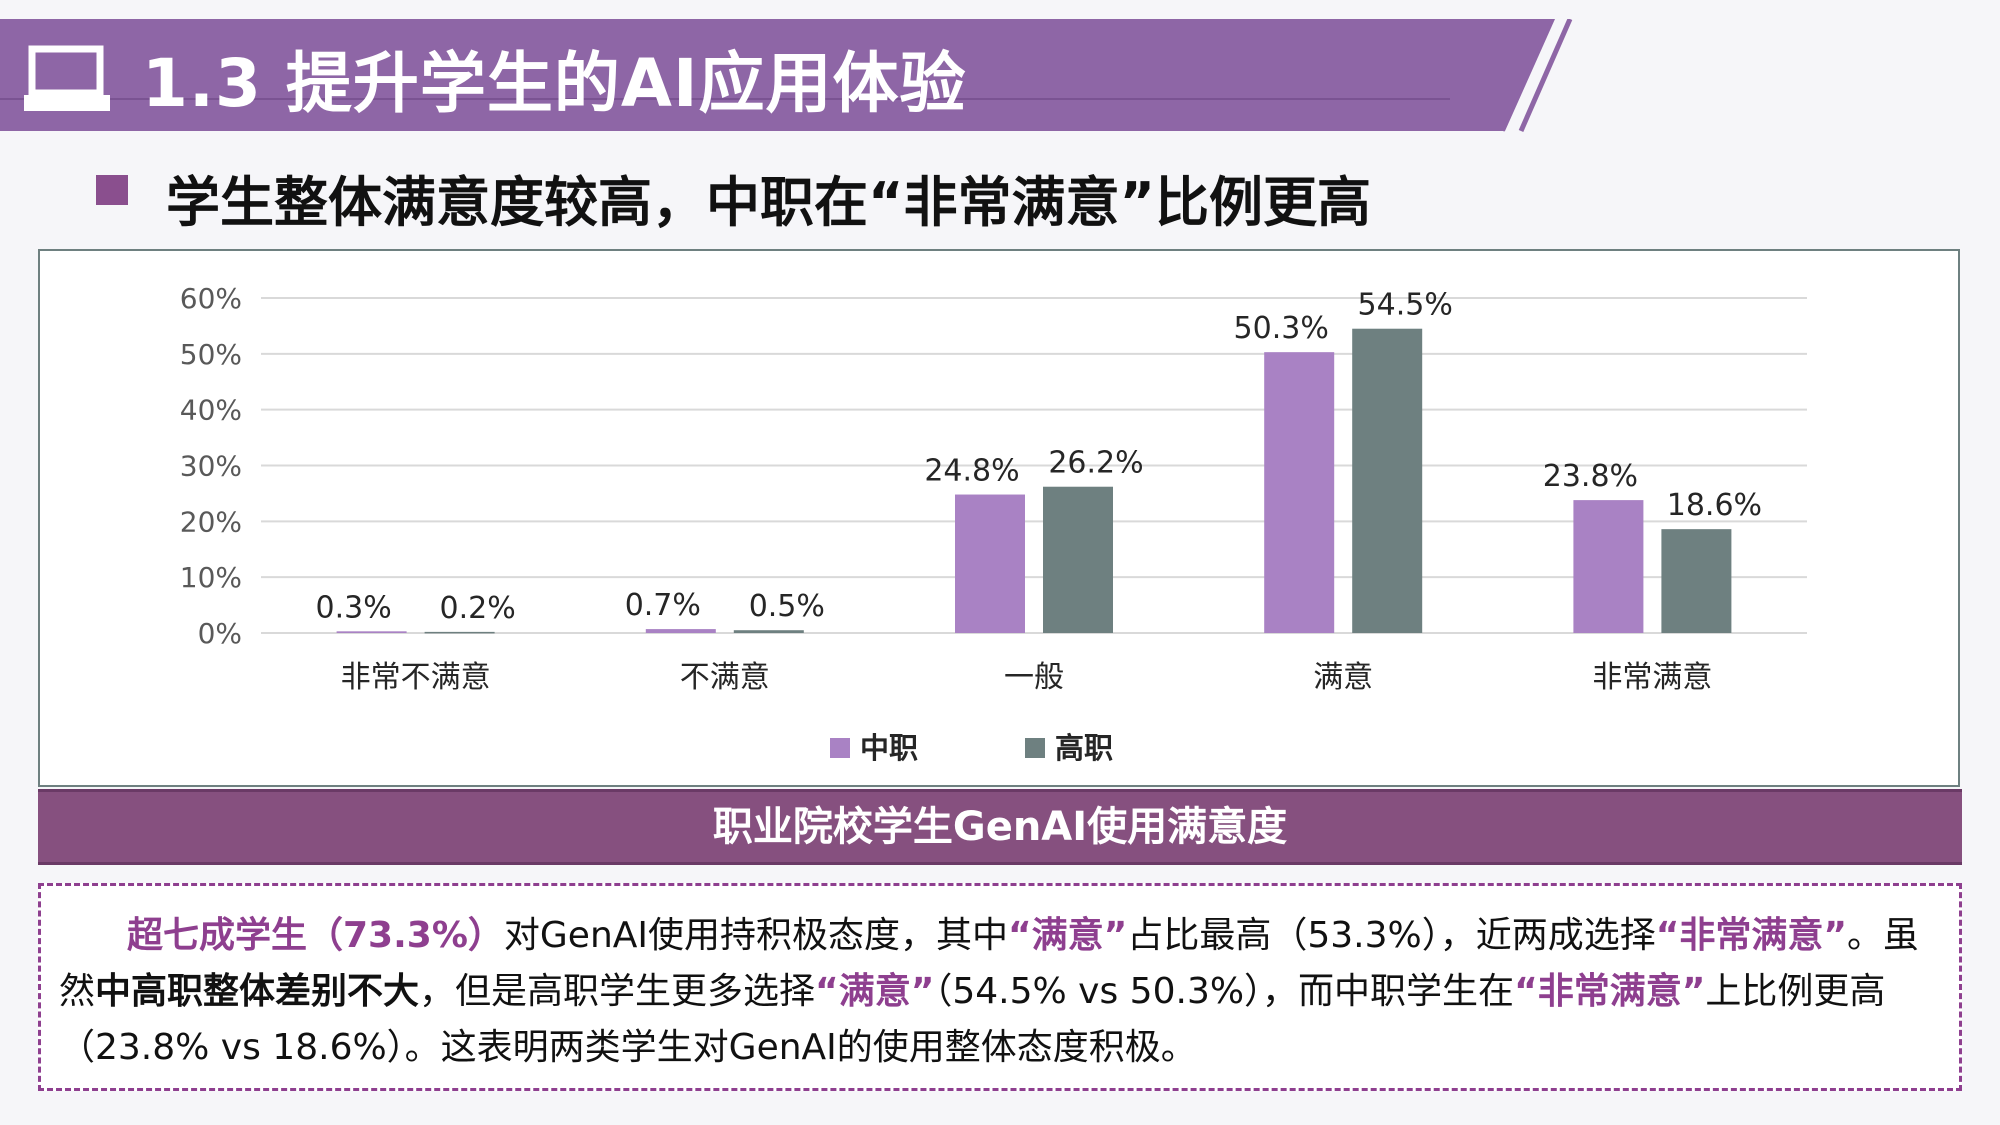  I want to click on laptop-icon, so click(67, 78).